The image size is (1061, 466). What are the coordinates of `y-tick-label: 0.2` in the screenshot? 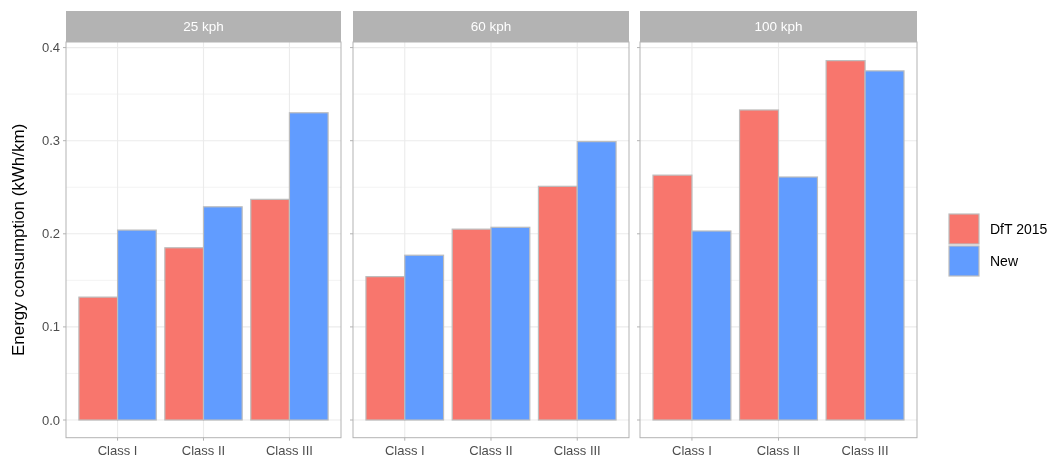 It's located at (50, 234).